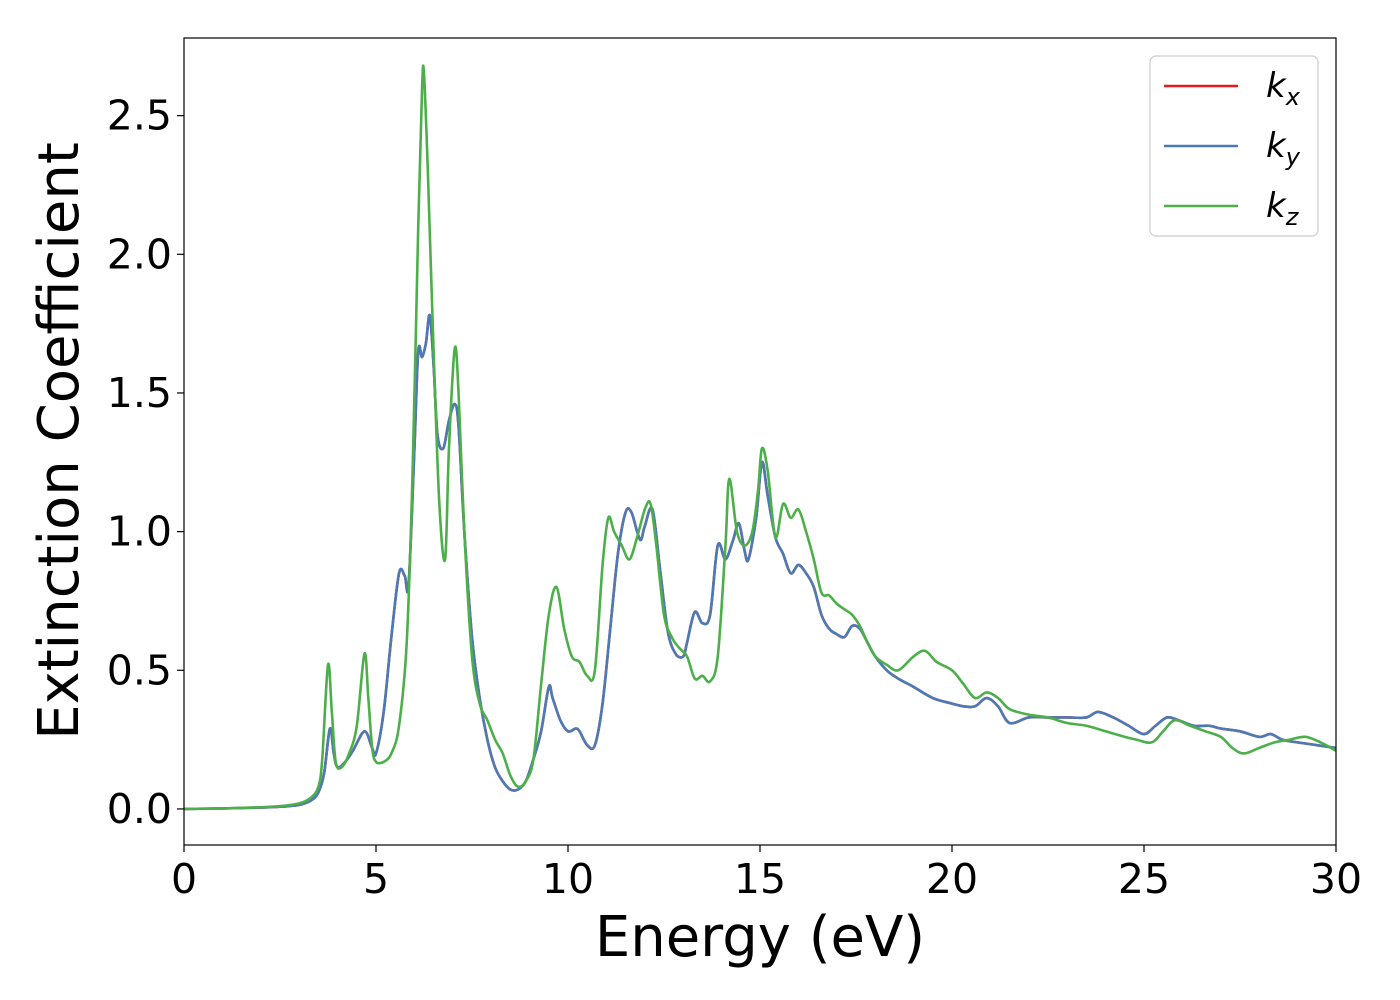 The height and width of the screenshot is (1000, 1400). I want to click on y-tick-label: 0.5, so click(139, 670).